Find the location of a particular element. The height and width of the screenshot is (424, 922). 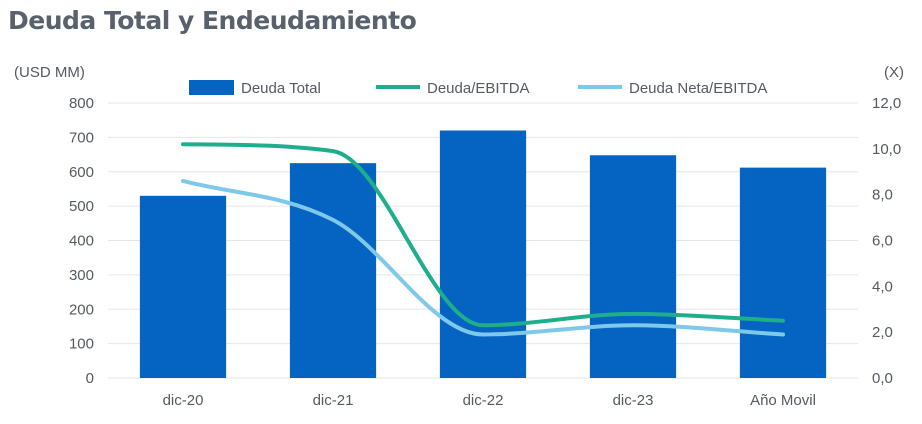

legend-label-deuda-neta-ebitda: Deuda Neta/EBITDA is located at coordinates (698, 88).